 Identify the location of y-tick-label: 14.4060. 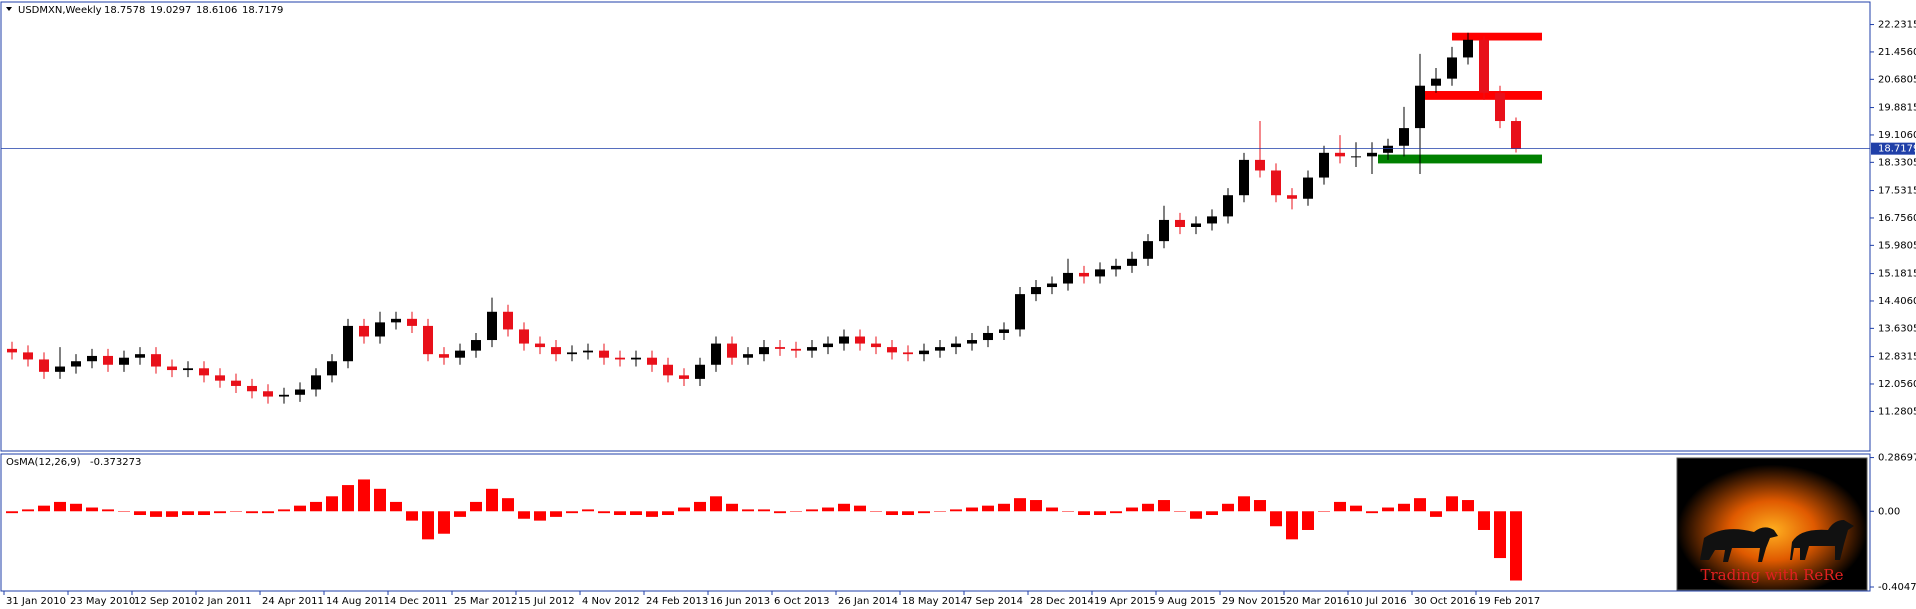
(1897, 301).